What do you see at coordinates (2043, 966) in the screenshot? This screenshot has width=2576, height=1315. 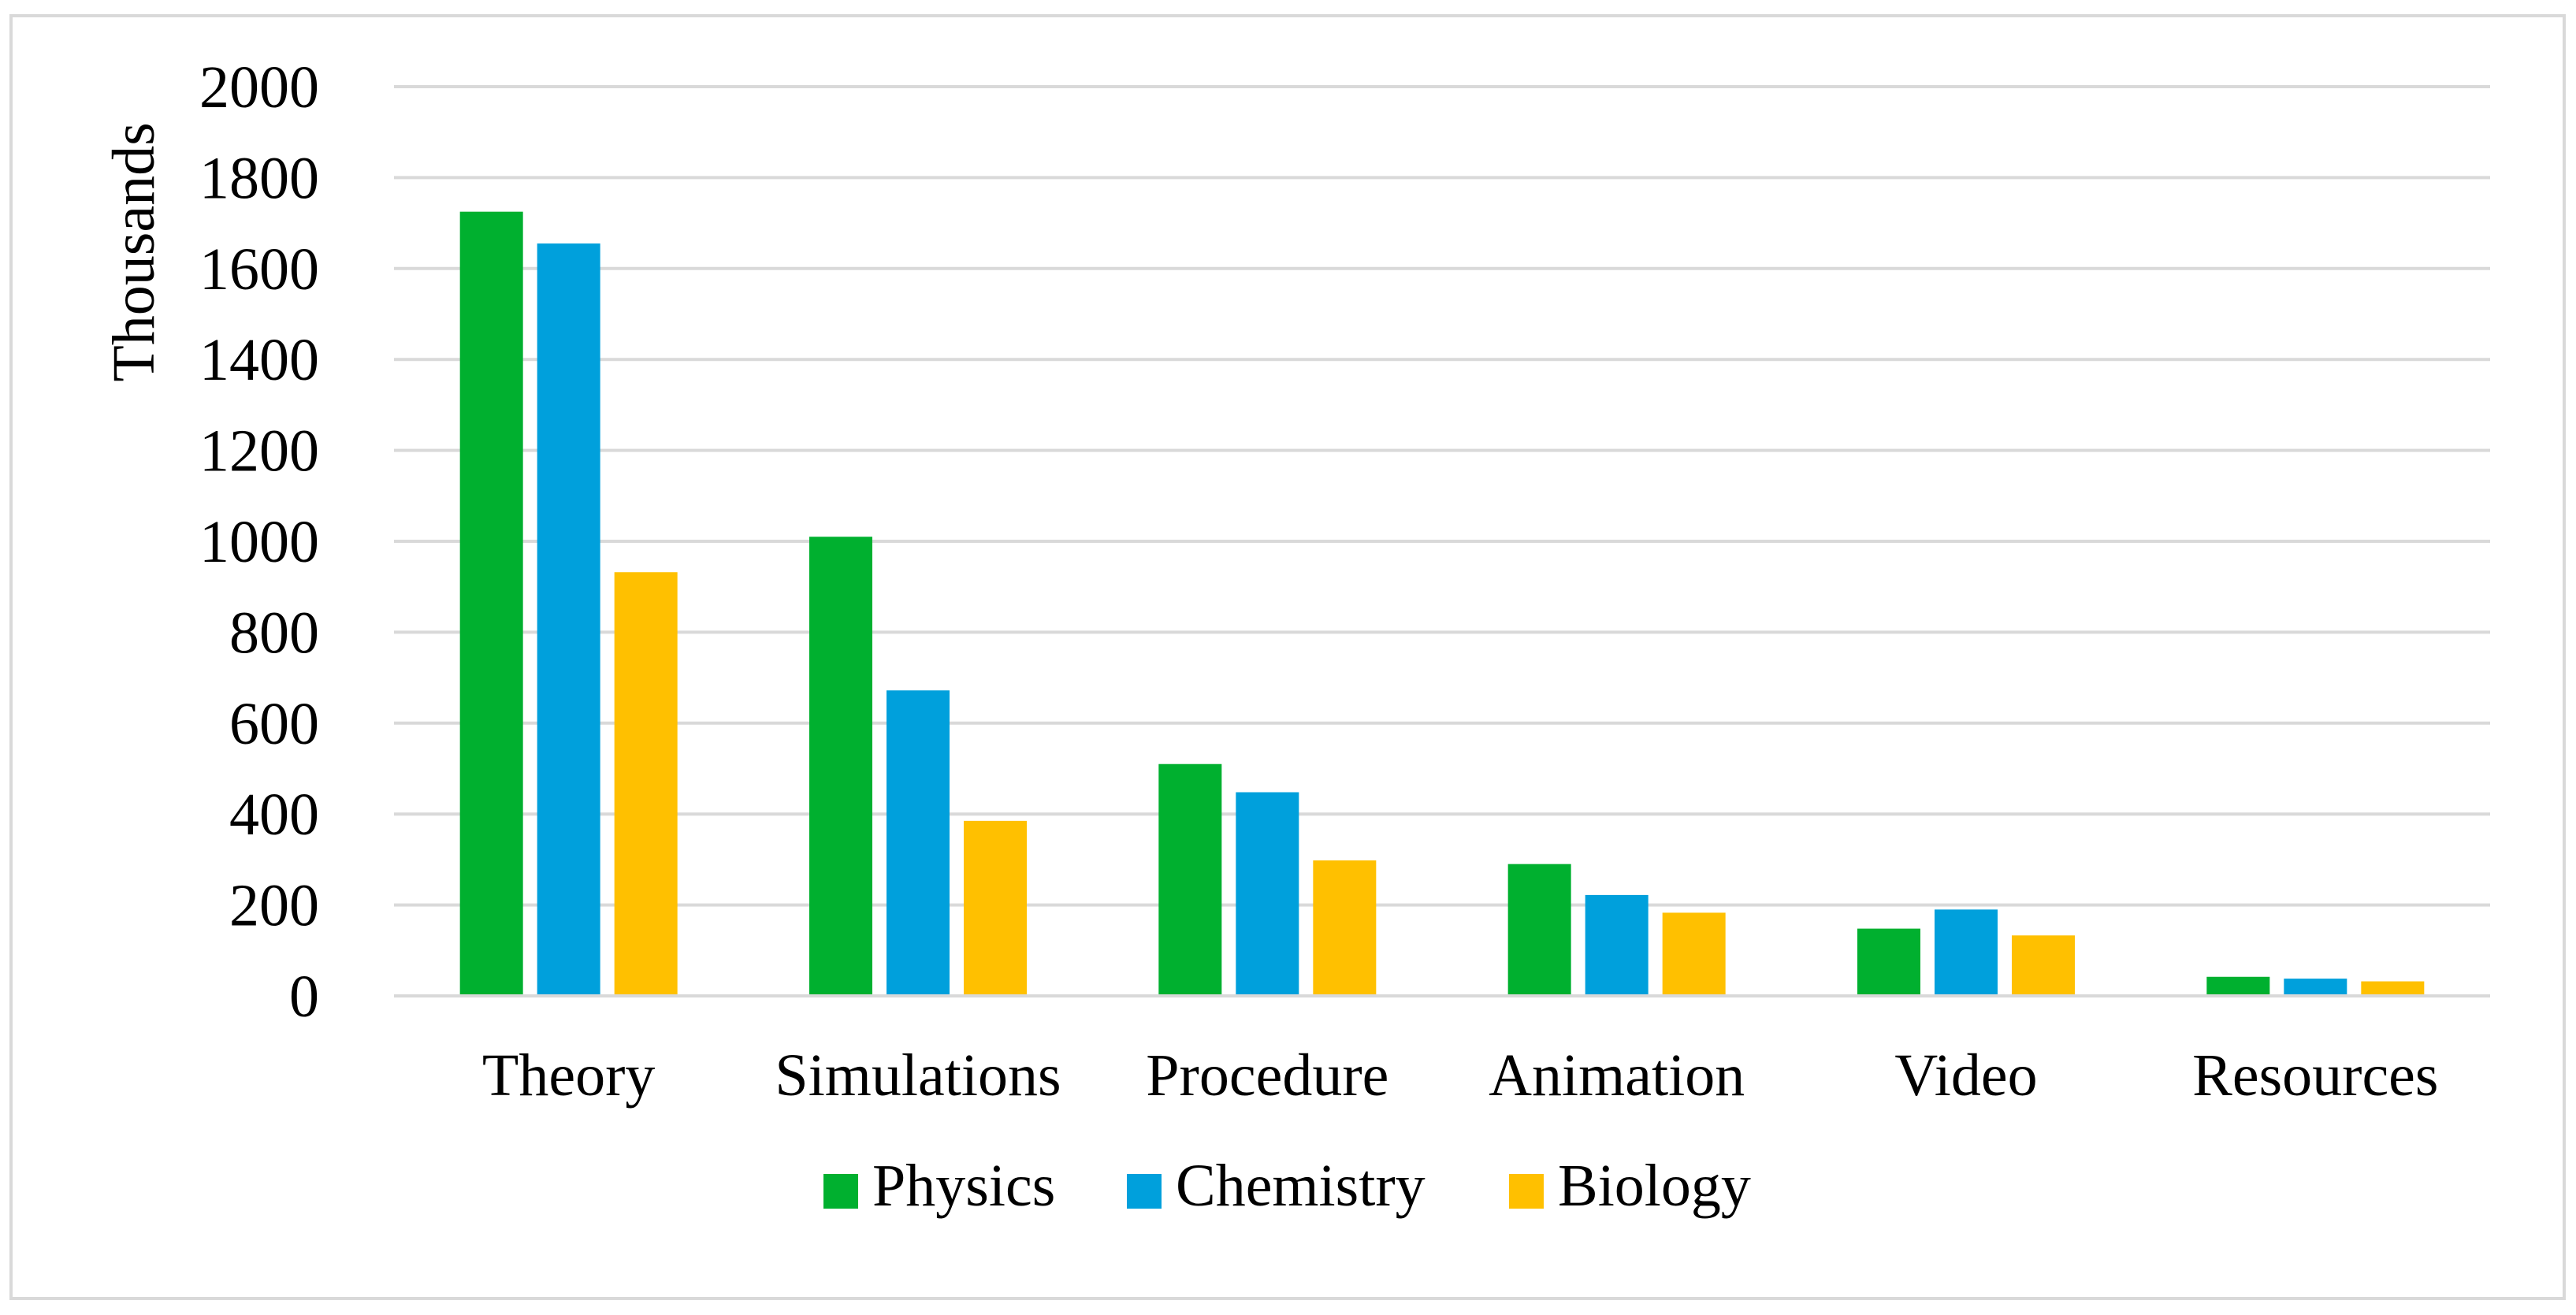 I see `bar-biology-video` at bounding box center [2043, 966].